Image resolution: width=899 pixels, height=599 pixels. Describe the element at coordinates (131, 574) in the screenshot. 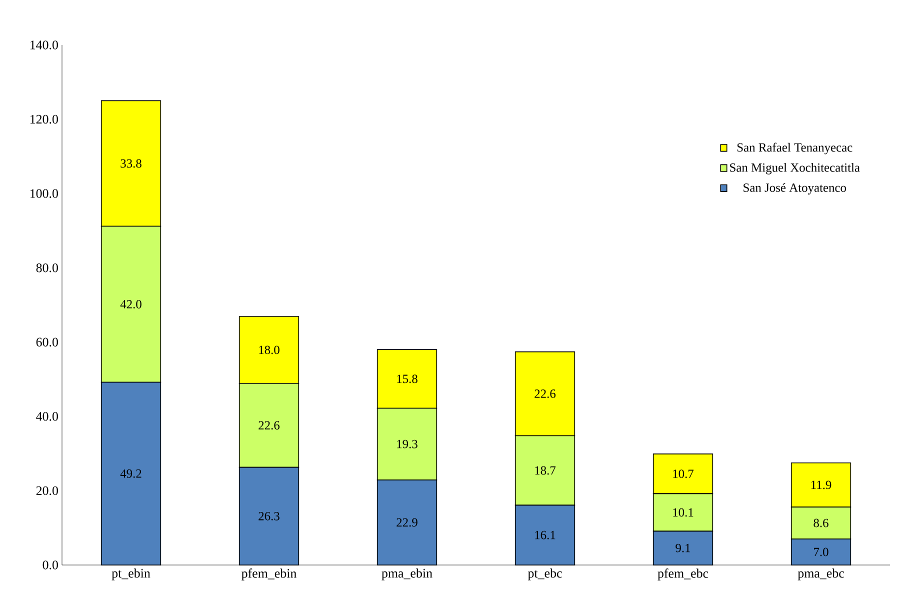

I see `x-tick-label: pt_ebin` at that location.